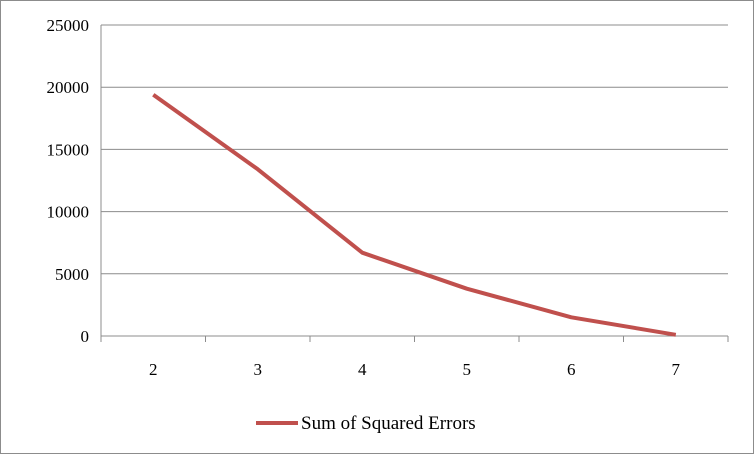 The image size is (754, 454). Describe the element at coordinates (68, 149) in the screenshot. I see `y-tick-label: 15000` at that location.